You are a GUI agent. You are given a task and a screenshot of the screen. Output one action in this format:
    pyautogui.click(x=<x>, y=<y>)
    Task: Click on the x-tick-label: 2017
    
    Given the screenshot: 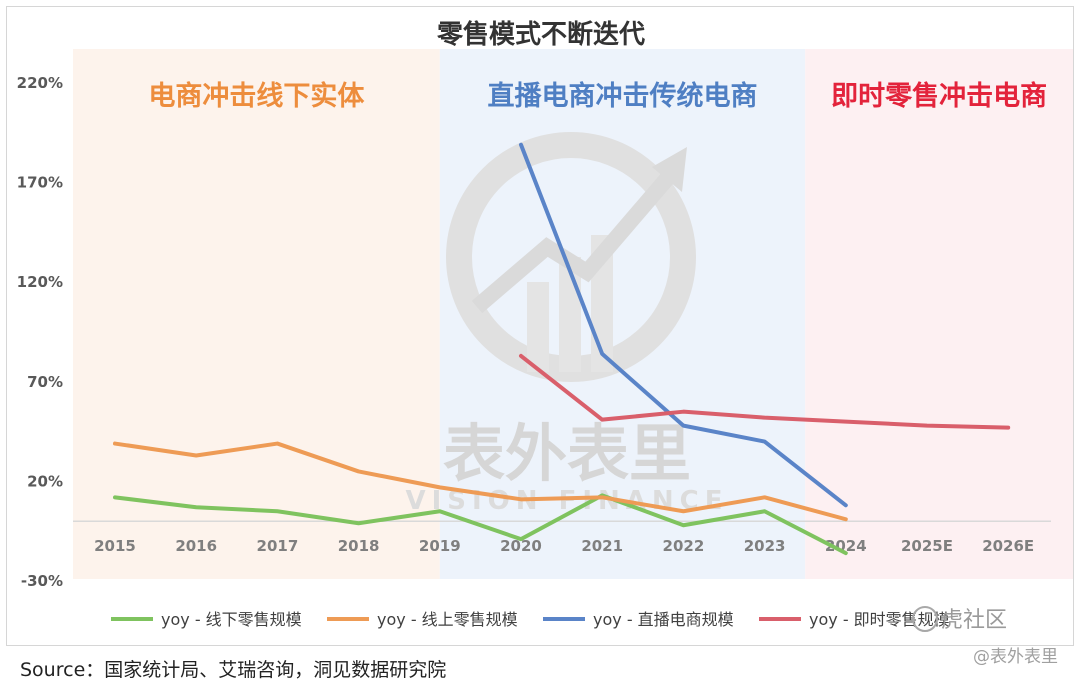 What is the action you would take?
    pyautogui.click(x=278, y=546)
    